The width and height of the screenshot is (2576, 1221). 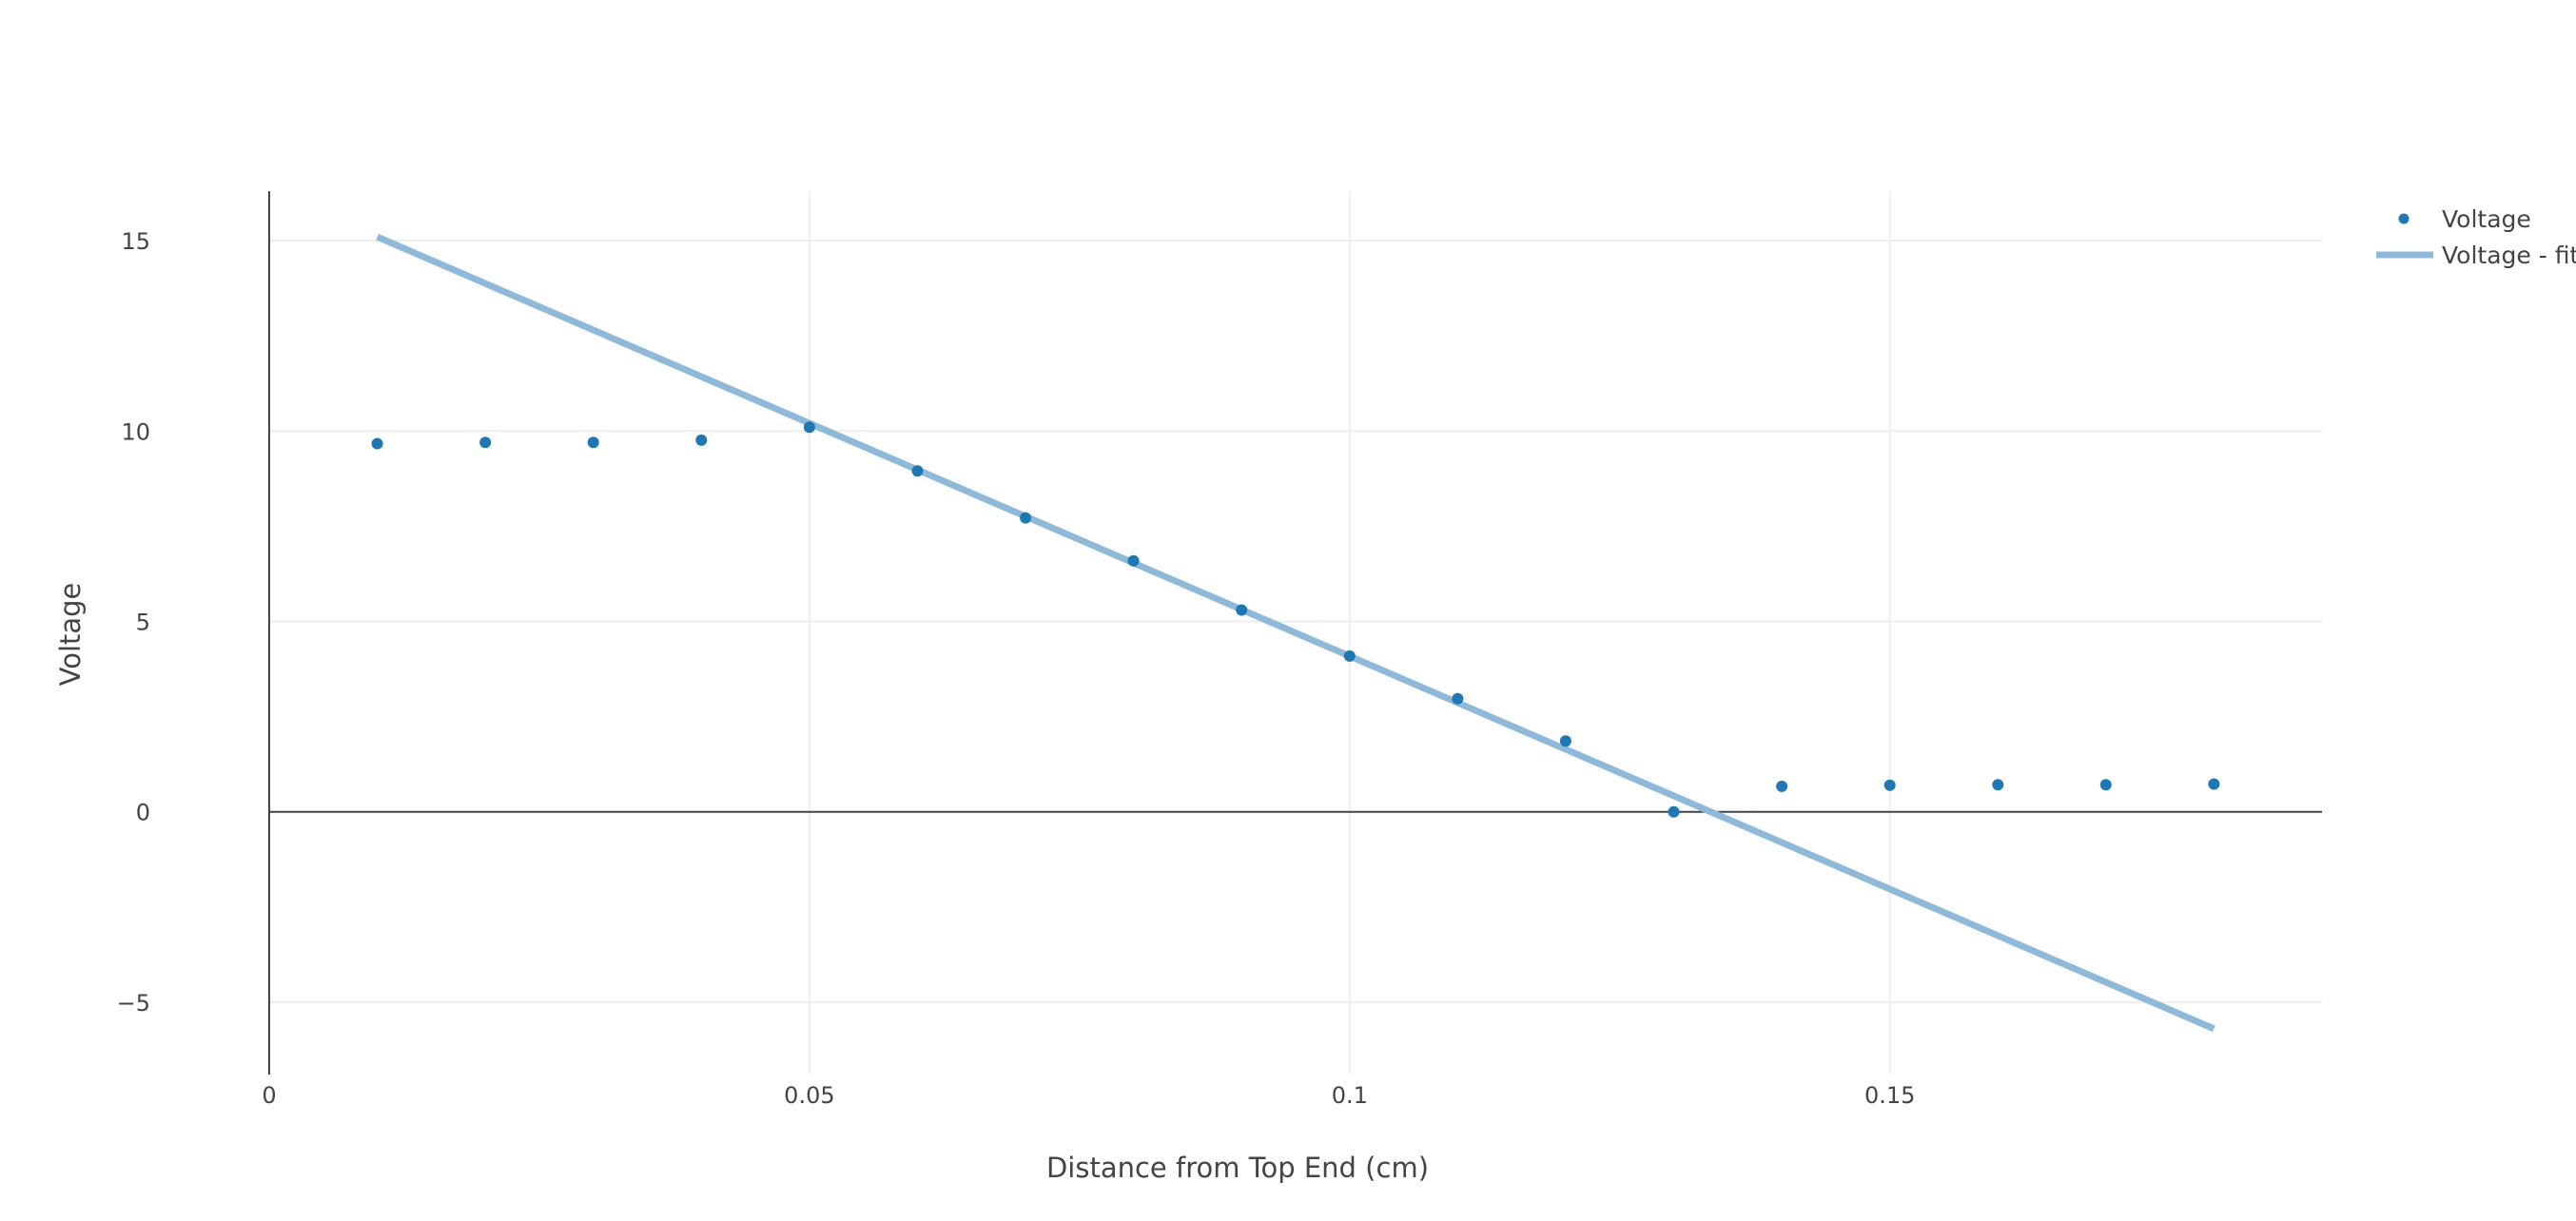 I want to click on x-tick-label: 0, so click(x=269, y=1095).